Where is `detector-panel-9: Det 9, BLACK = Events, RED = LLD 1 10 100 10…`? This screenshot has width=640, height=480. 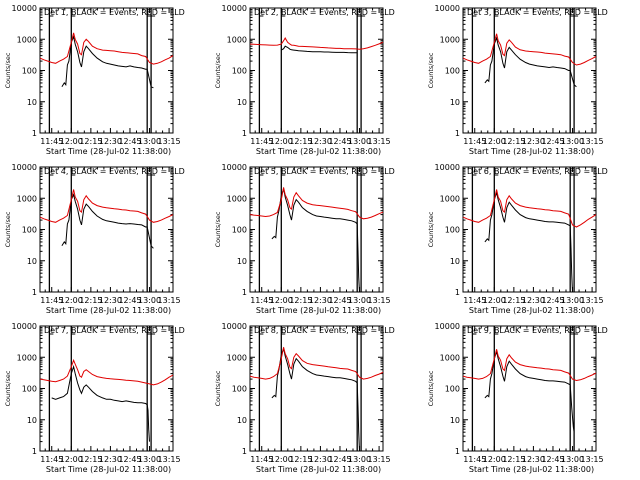
detector-panel-9: Det 9, BLACK = Events, RED = LLD 1 10 100 10… is located at coordinates (517, 398).